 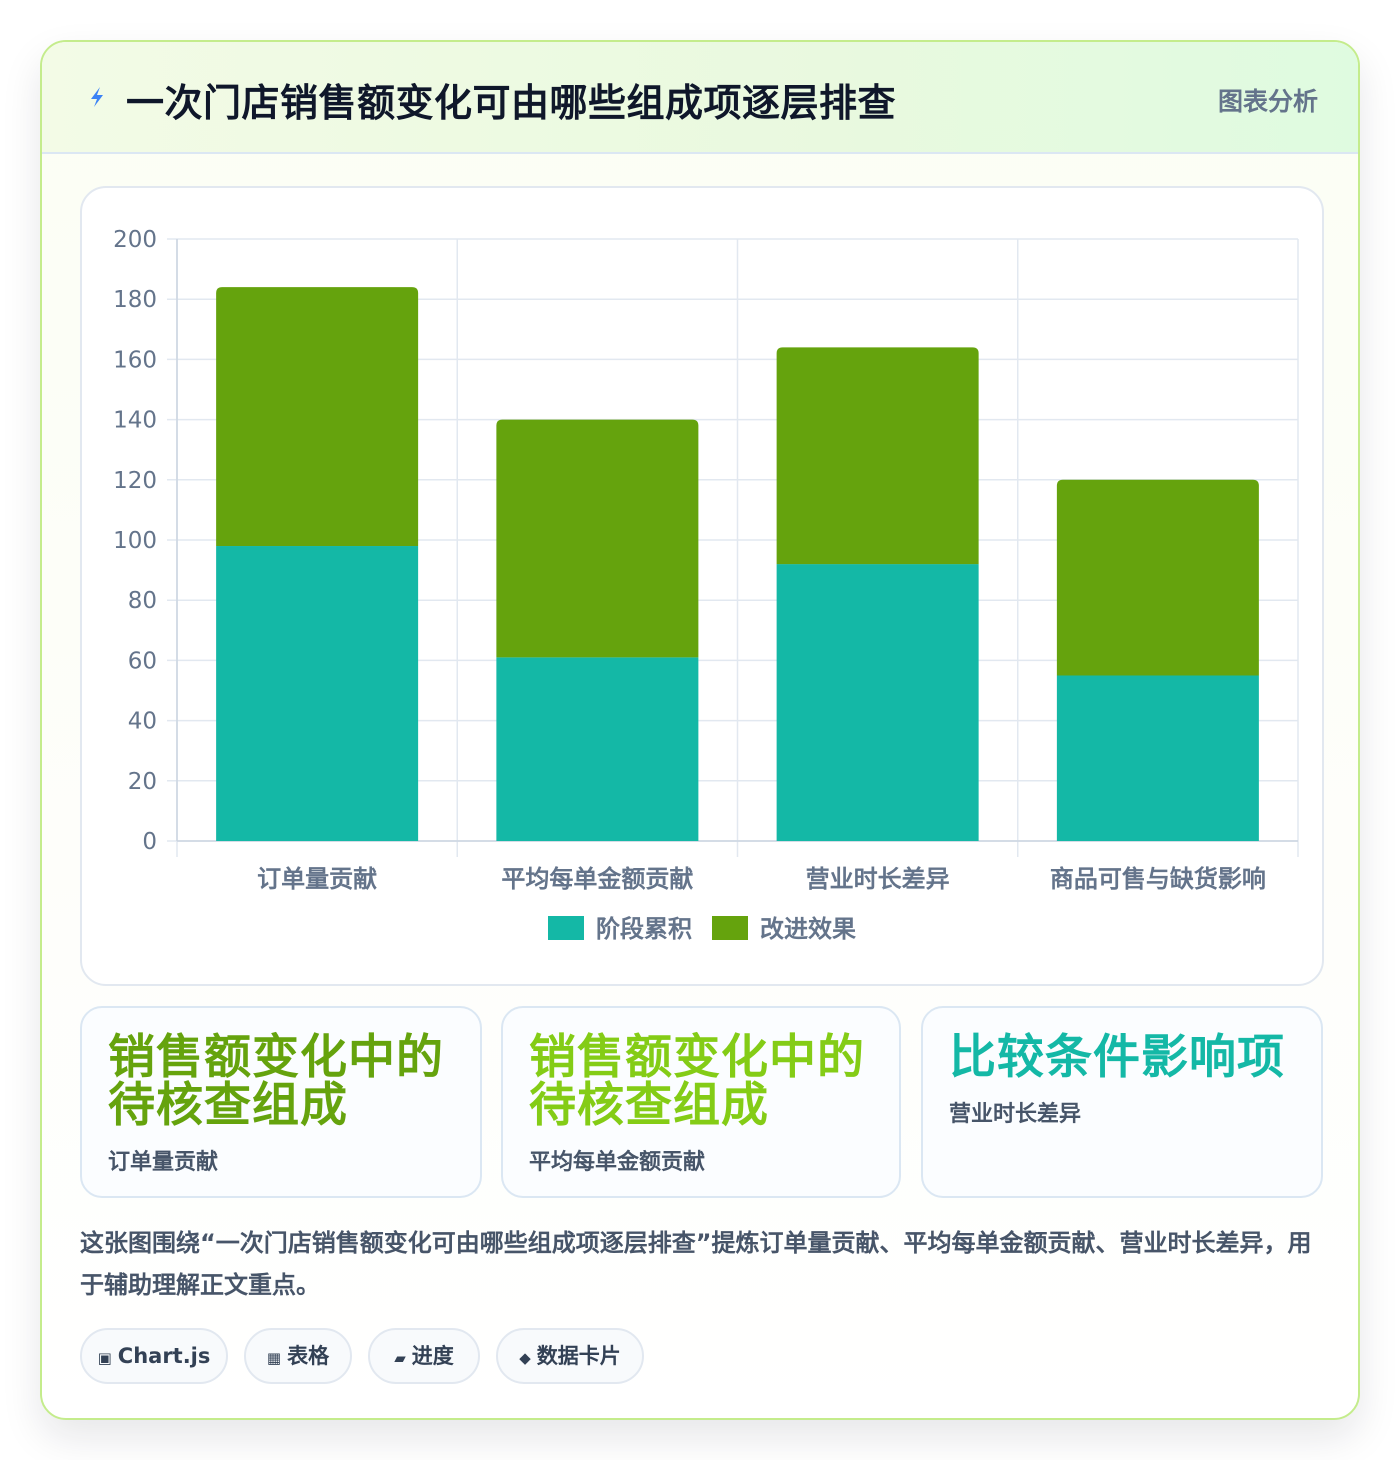 I want to click on legend-label: 改进效果, so click(x=808, y=929).